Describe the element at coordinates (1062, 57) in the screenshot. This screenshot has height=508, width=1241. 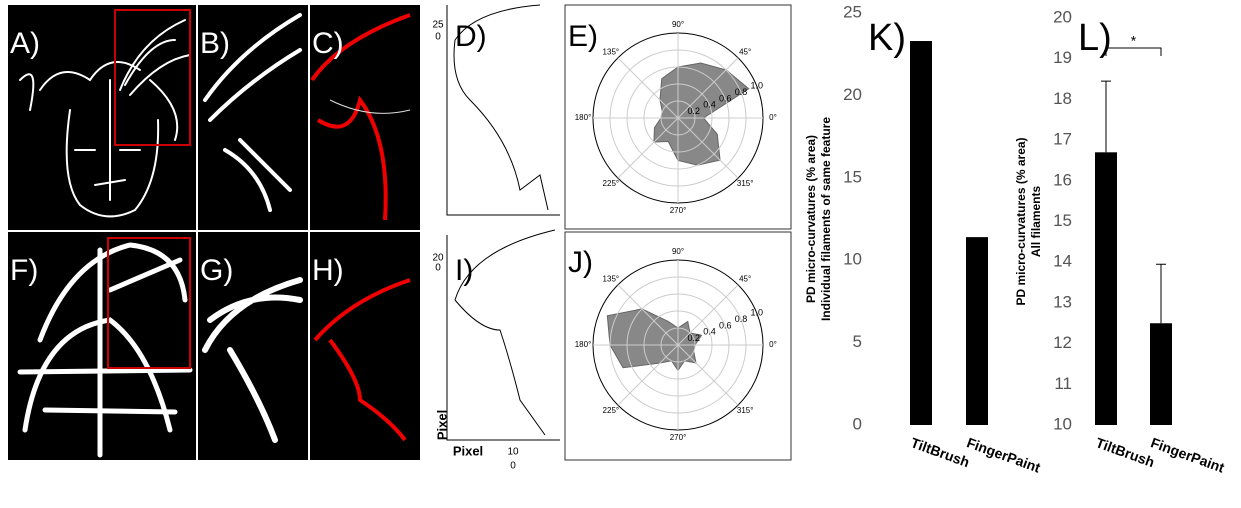
I see `y-tick-label: 19` at that location.